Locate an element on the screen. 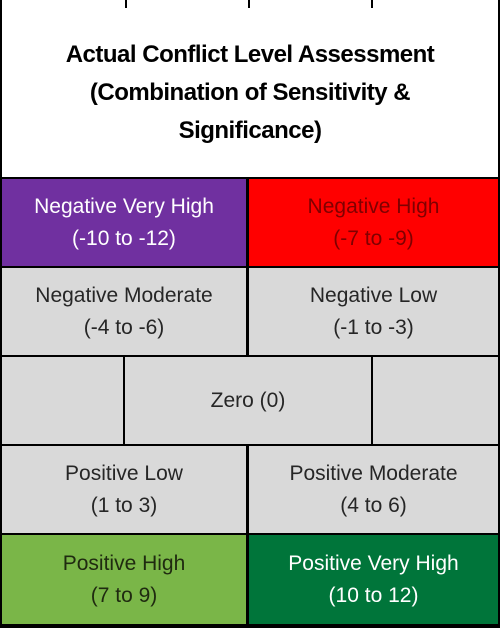 This screenshot has width=500, height=628. cell-negative-low: Negative Low (-1 to -3) is located at coordinates (373, 311).